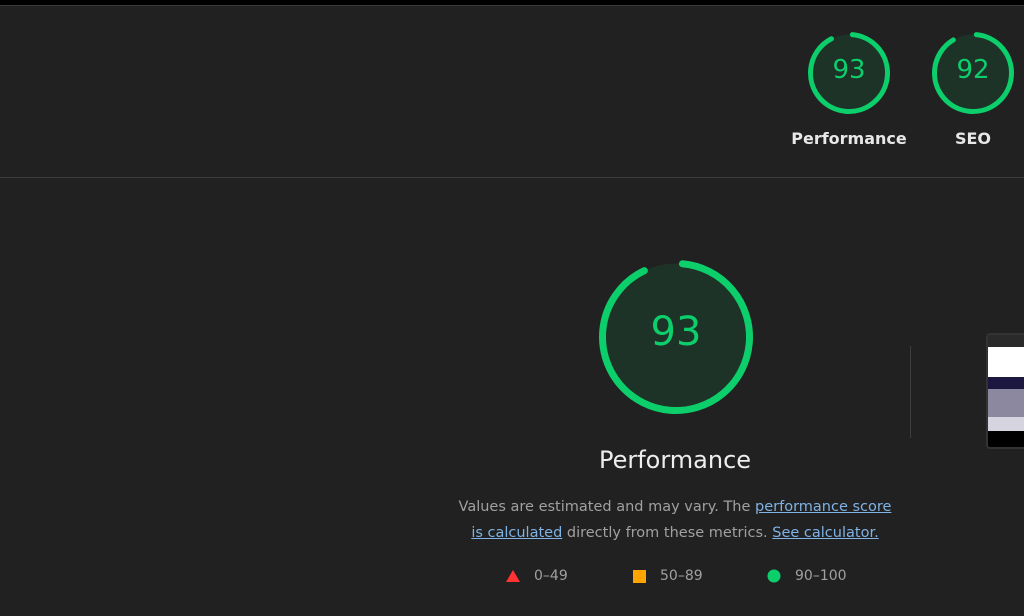 The width and height of the screenshot is (1024, 616). What do you see at coordinates (513, 576) in the screenshot?
I see `red-triangle-icon` at bounding box center [513, 576].